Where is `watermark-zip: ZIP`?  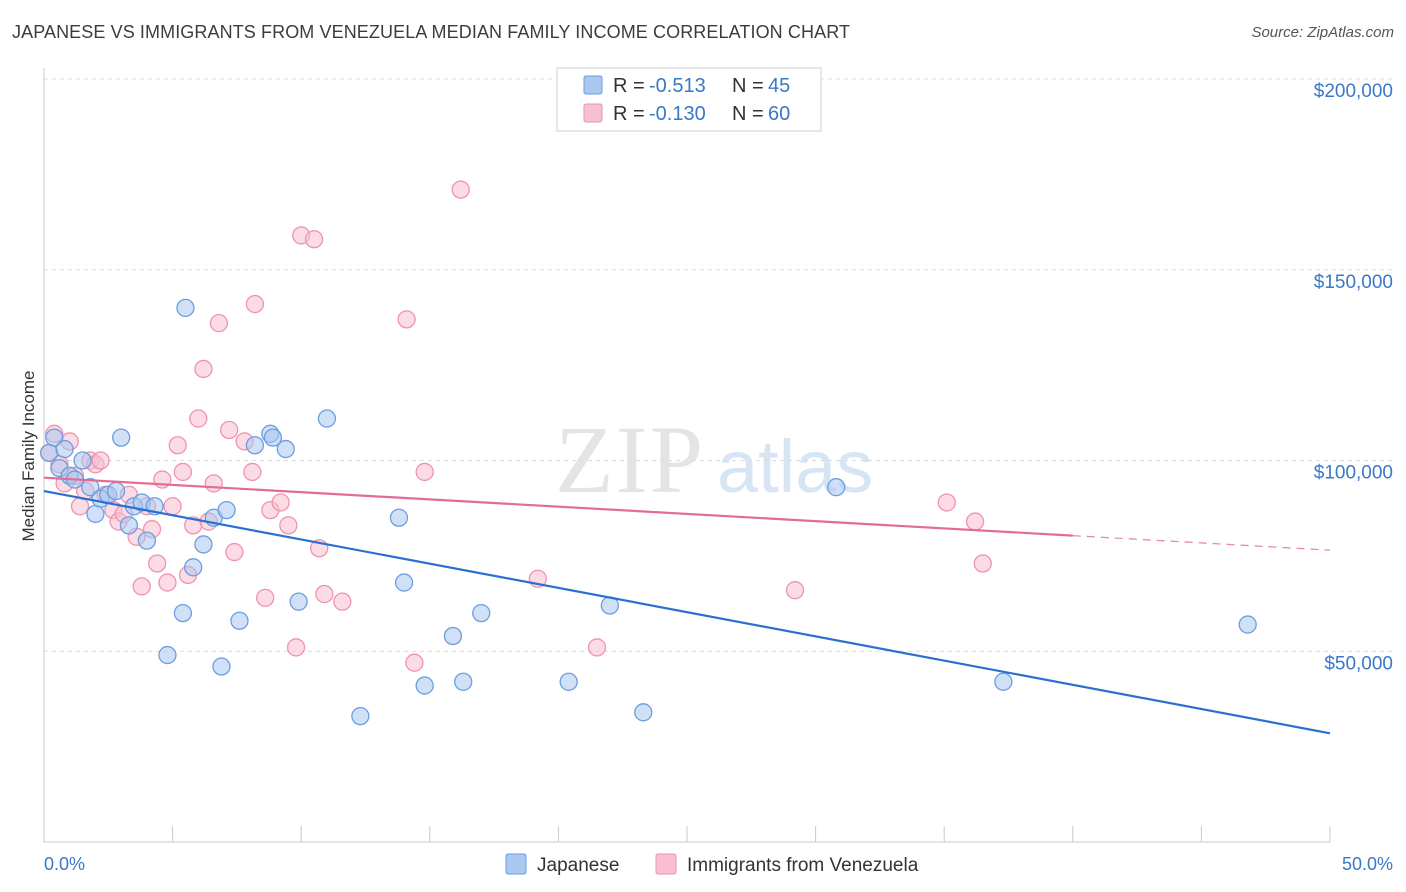 watermark-zip: ZIP is located at coordinates (630, 459).